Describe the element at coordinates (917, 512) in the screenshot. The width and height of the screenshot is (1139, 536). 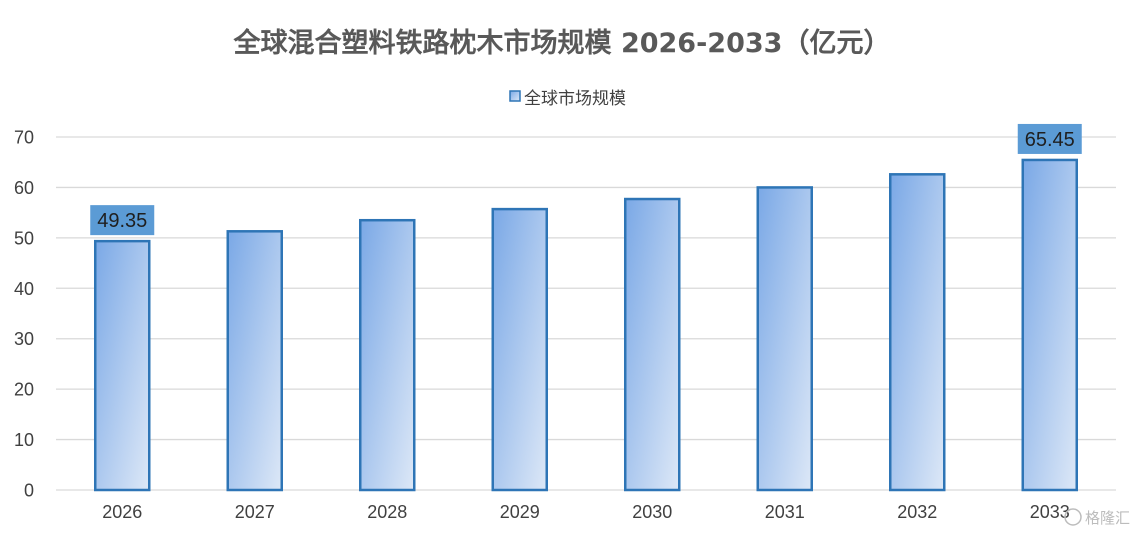
I see `x-tick-label: 2032` at that location.